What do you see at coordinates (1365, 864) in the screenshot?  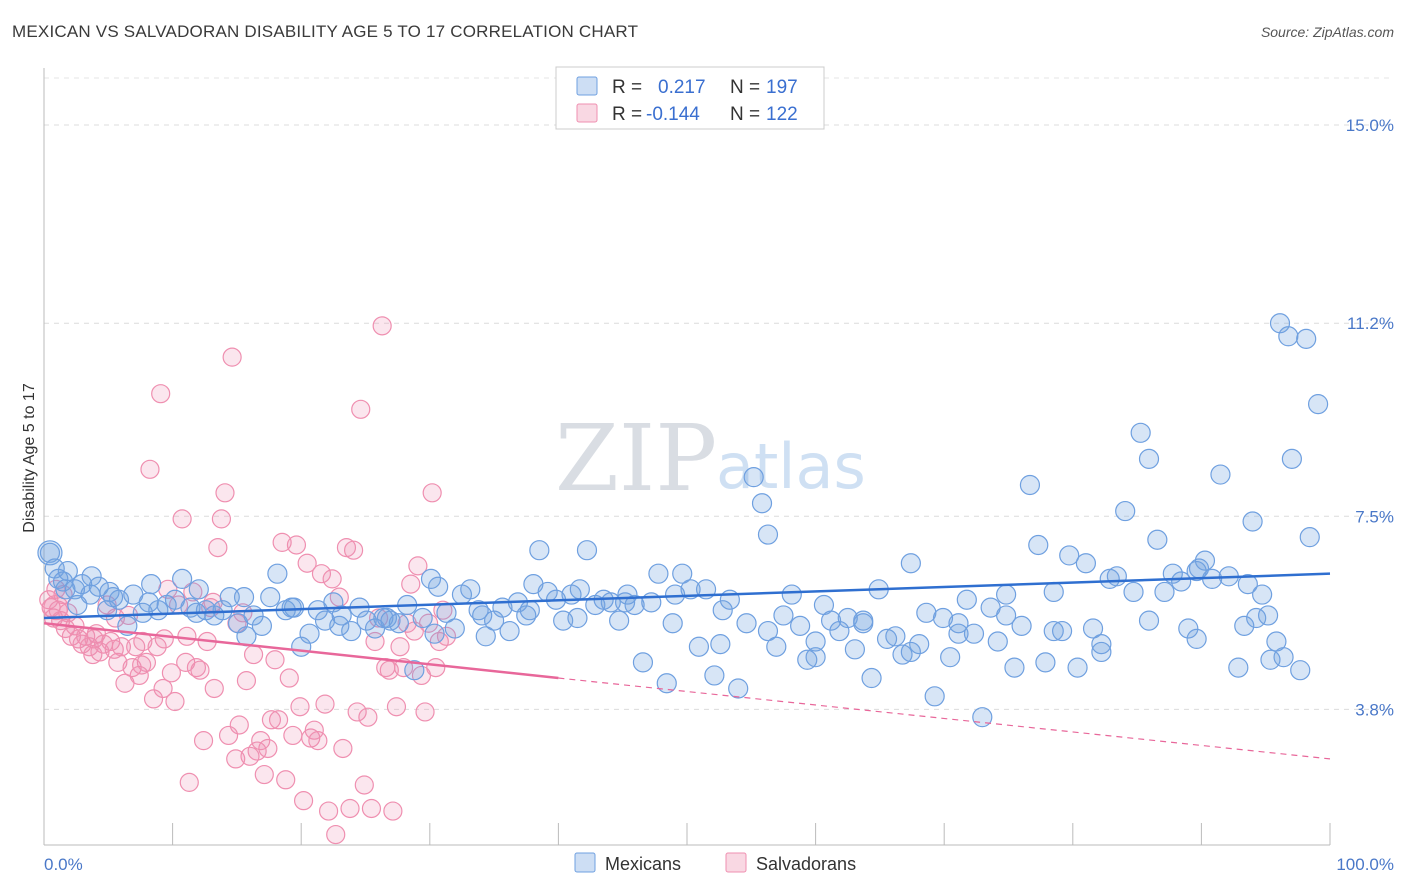 I see `x-tick-label-max: 100.0%` at bounding box center [1365, 864].